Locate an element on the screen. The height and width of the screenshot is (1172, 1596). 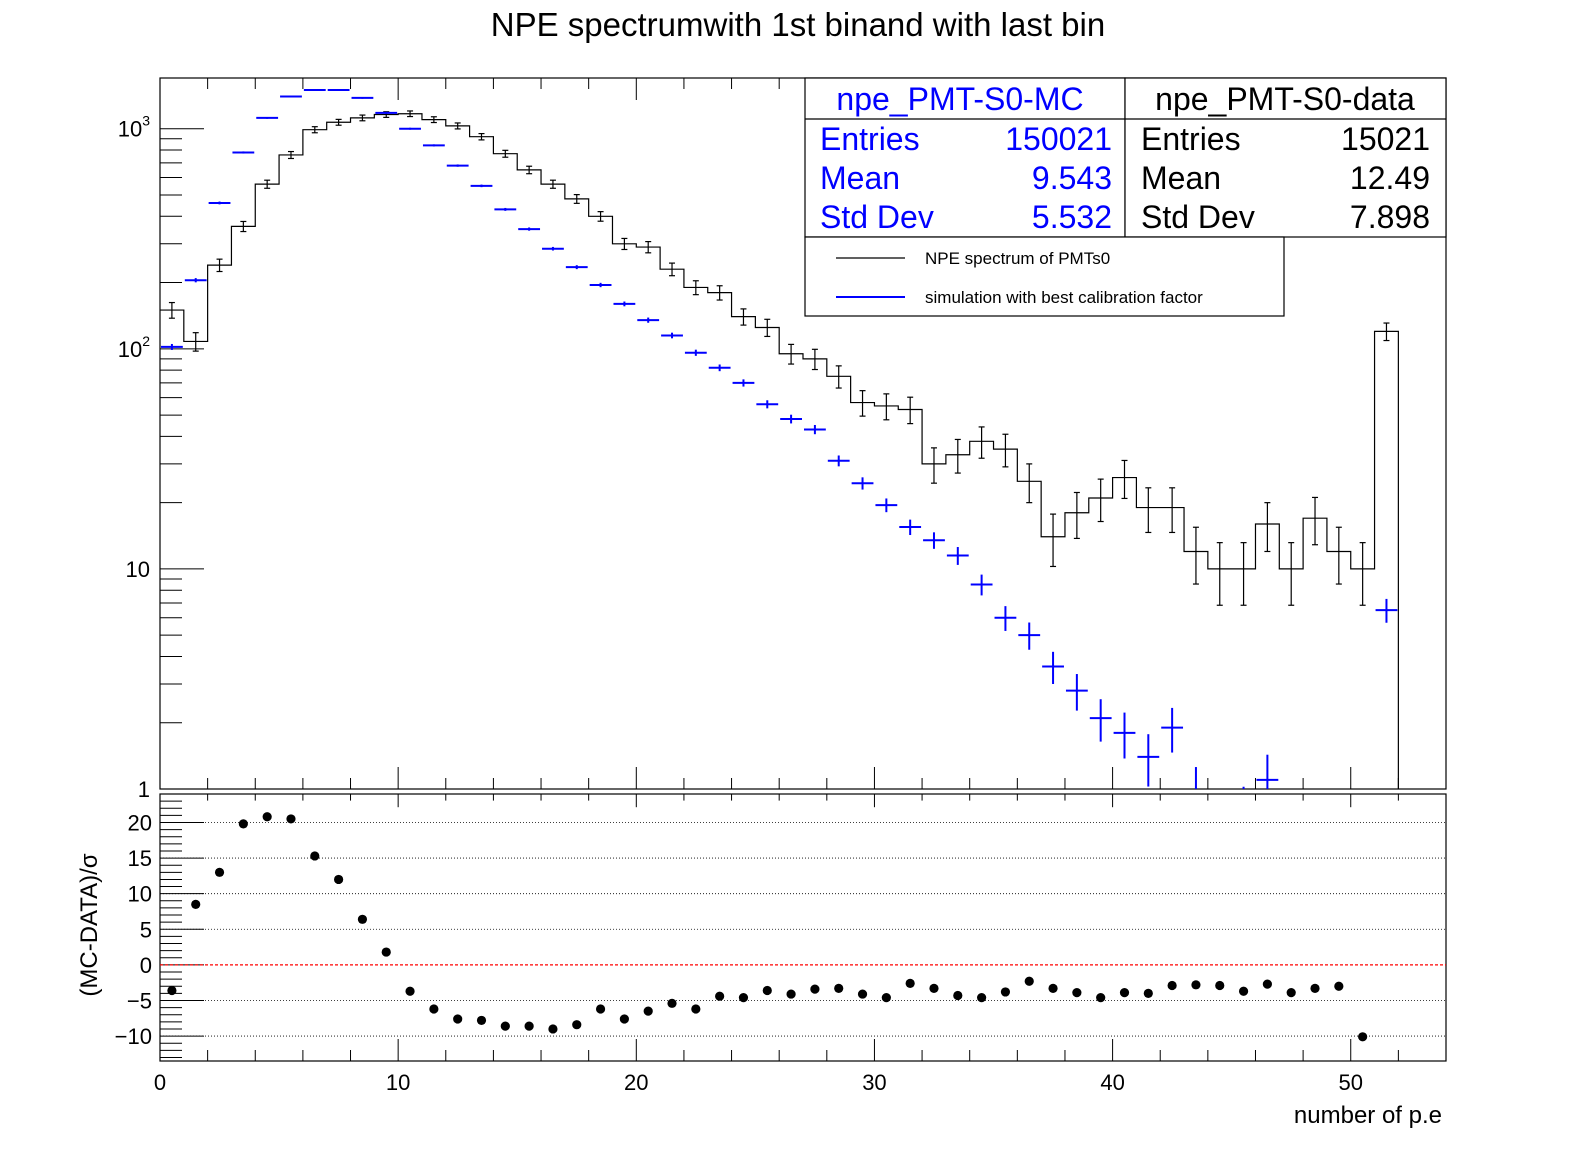
stats-data-name: npe_PMT-S0-data is located at coordinates (1285, 99).